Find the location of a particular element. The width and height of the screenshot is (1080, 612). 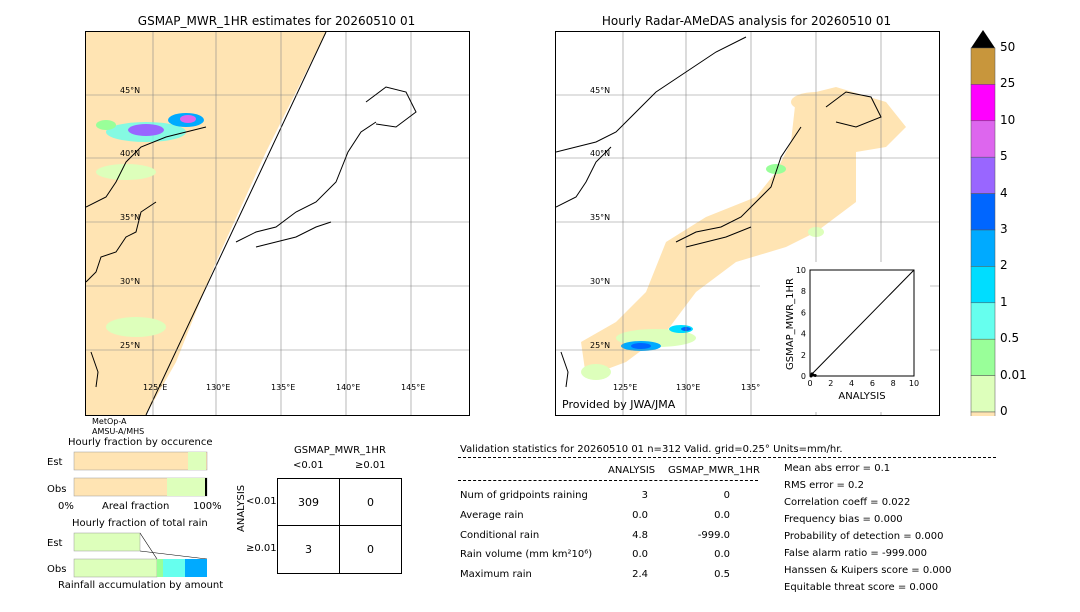

scatter-xlabel: ANALYSIS is located at coordinates (861, 396).